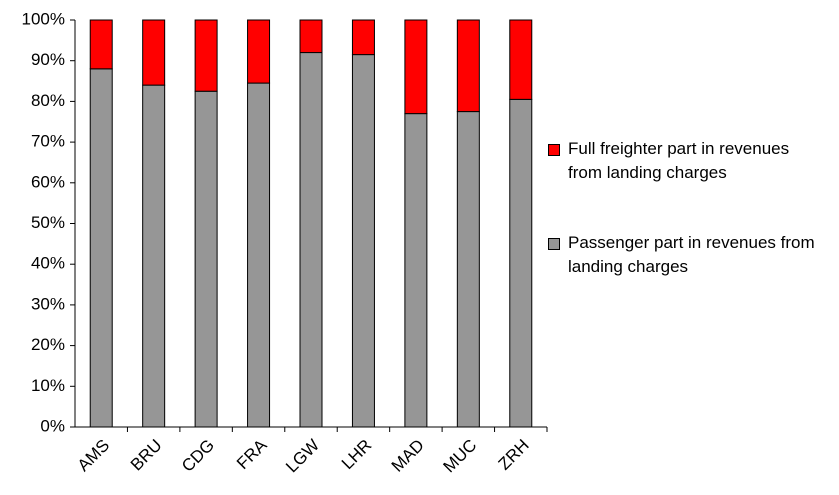 The height and width of the screenshot is (495, 839). I want to click on x-tick-label: LGW, so click(302, 456).